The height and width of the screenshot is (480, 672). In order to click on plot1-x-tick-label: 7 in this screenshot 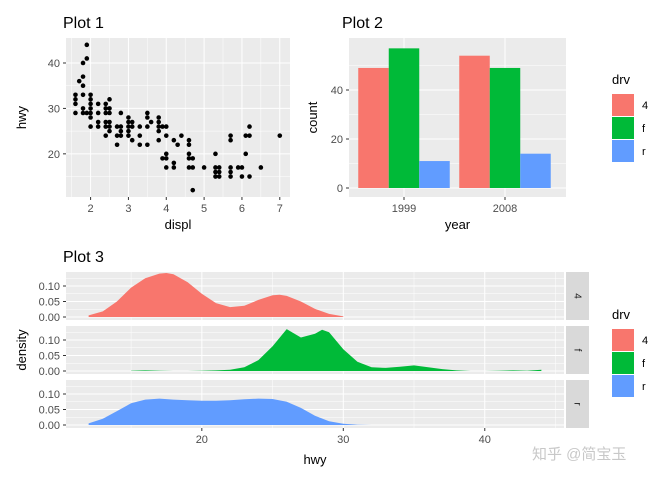, I will do `click(280, 209)`.